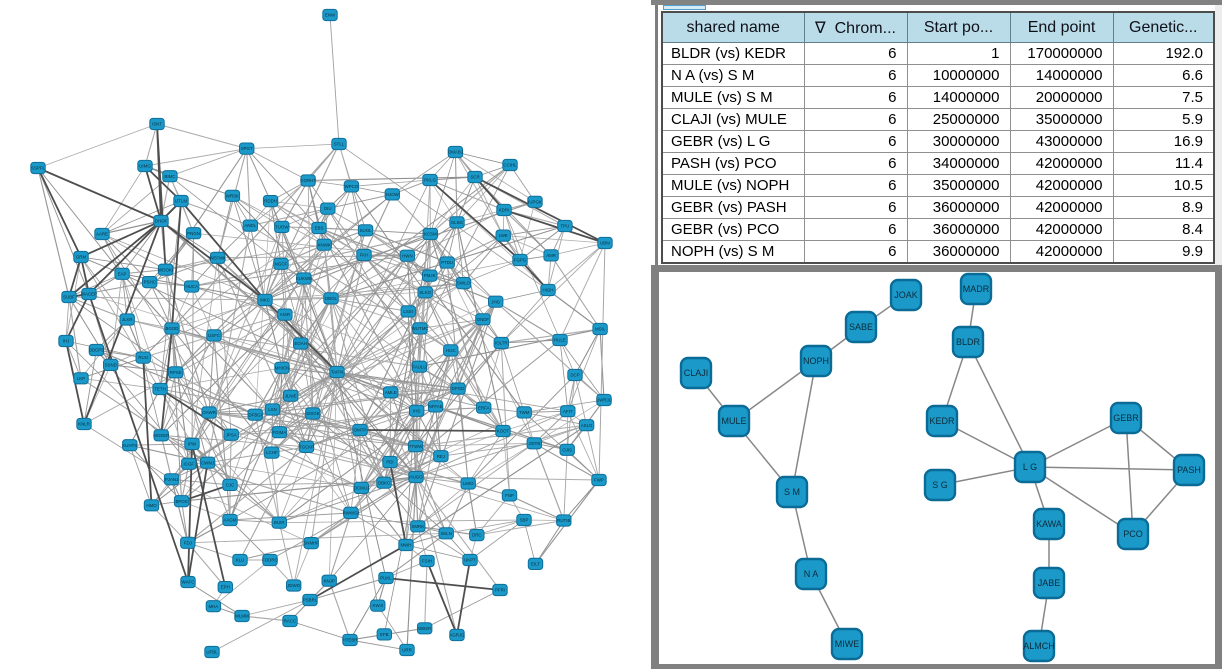  What do you see at coordinates (906, 295) in the screenshot?
I see `svg-text: JOAK` at bounding box center [906, 295].